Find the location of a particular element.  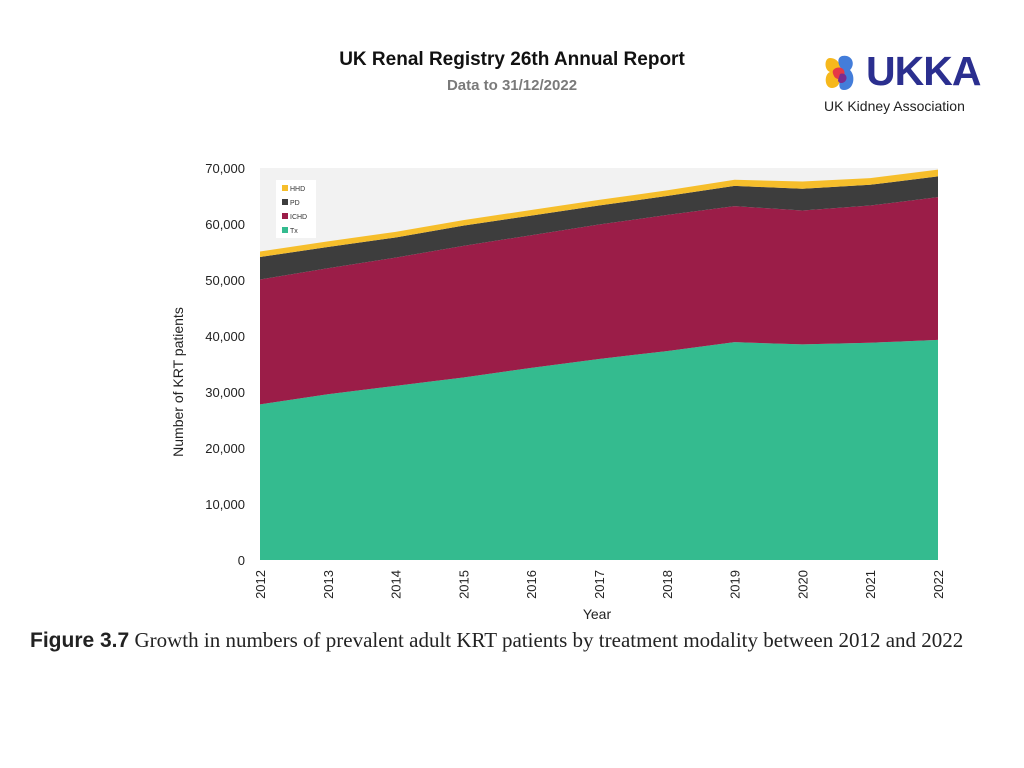

x-tick-label: 2019 is located at coordinates (735, 584).